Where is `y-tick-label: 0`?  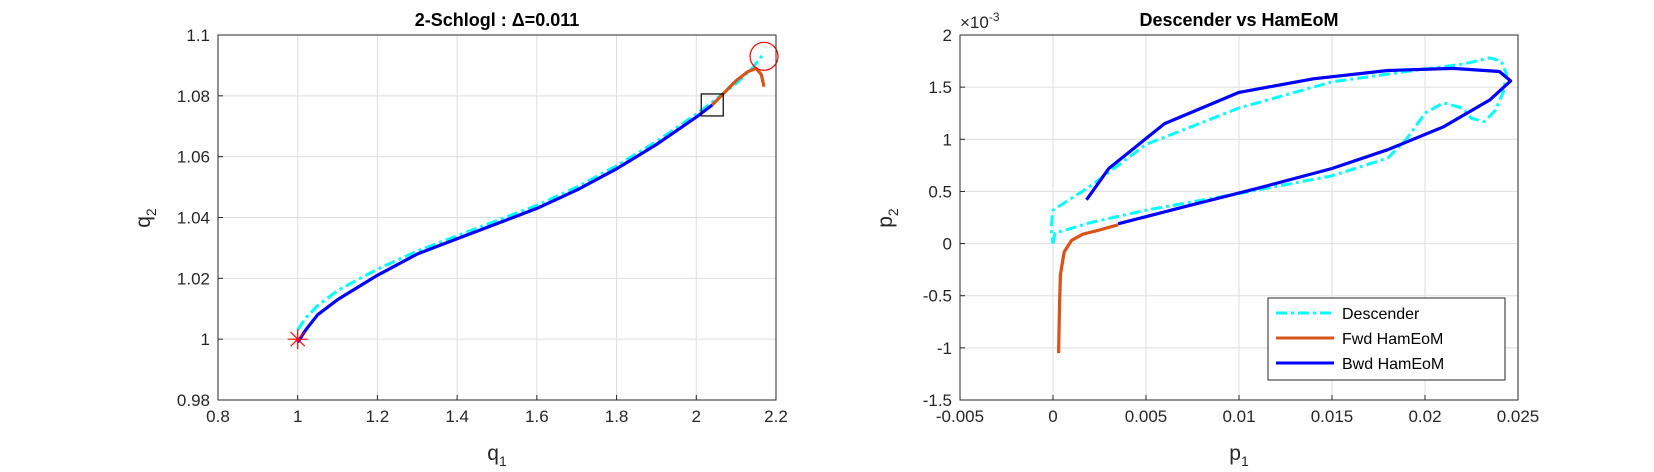 y-tick-label: 0 is located at coordinates (947, 244).